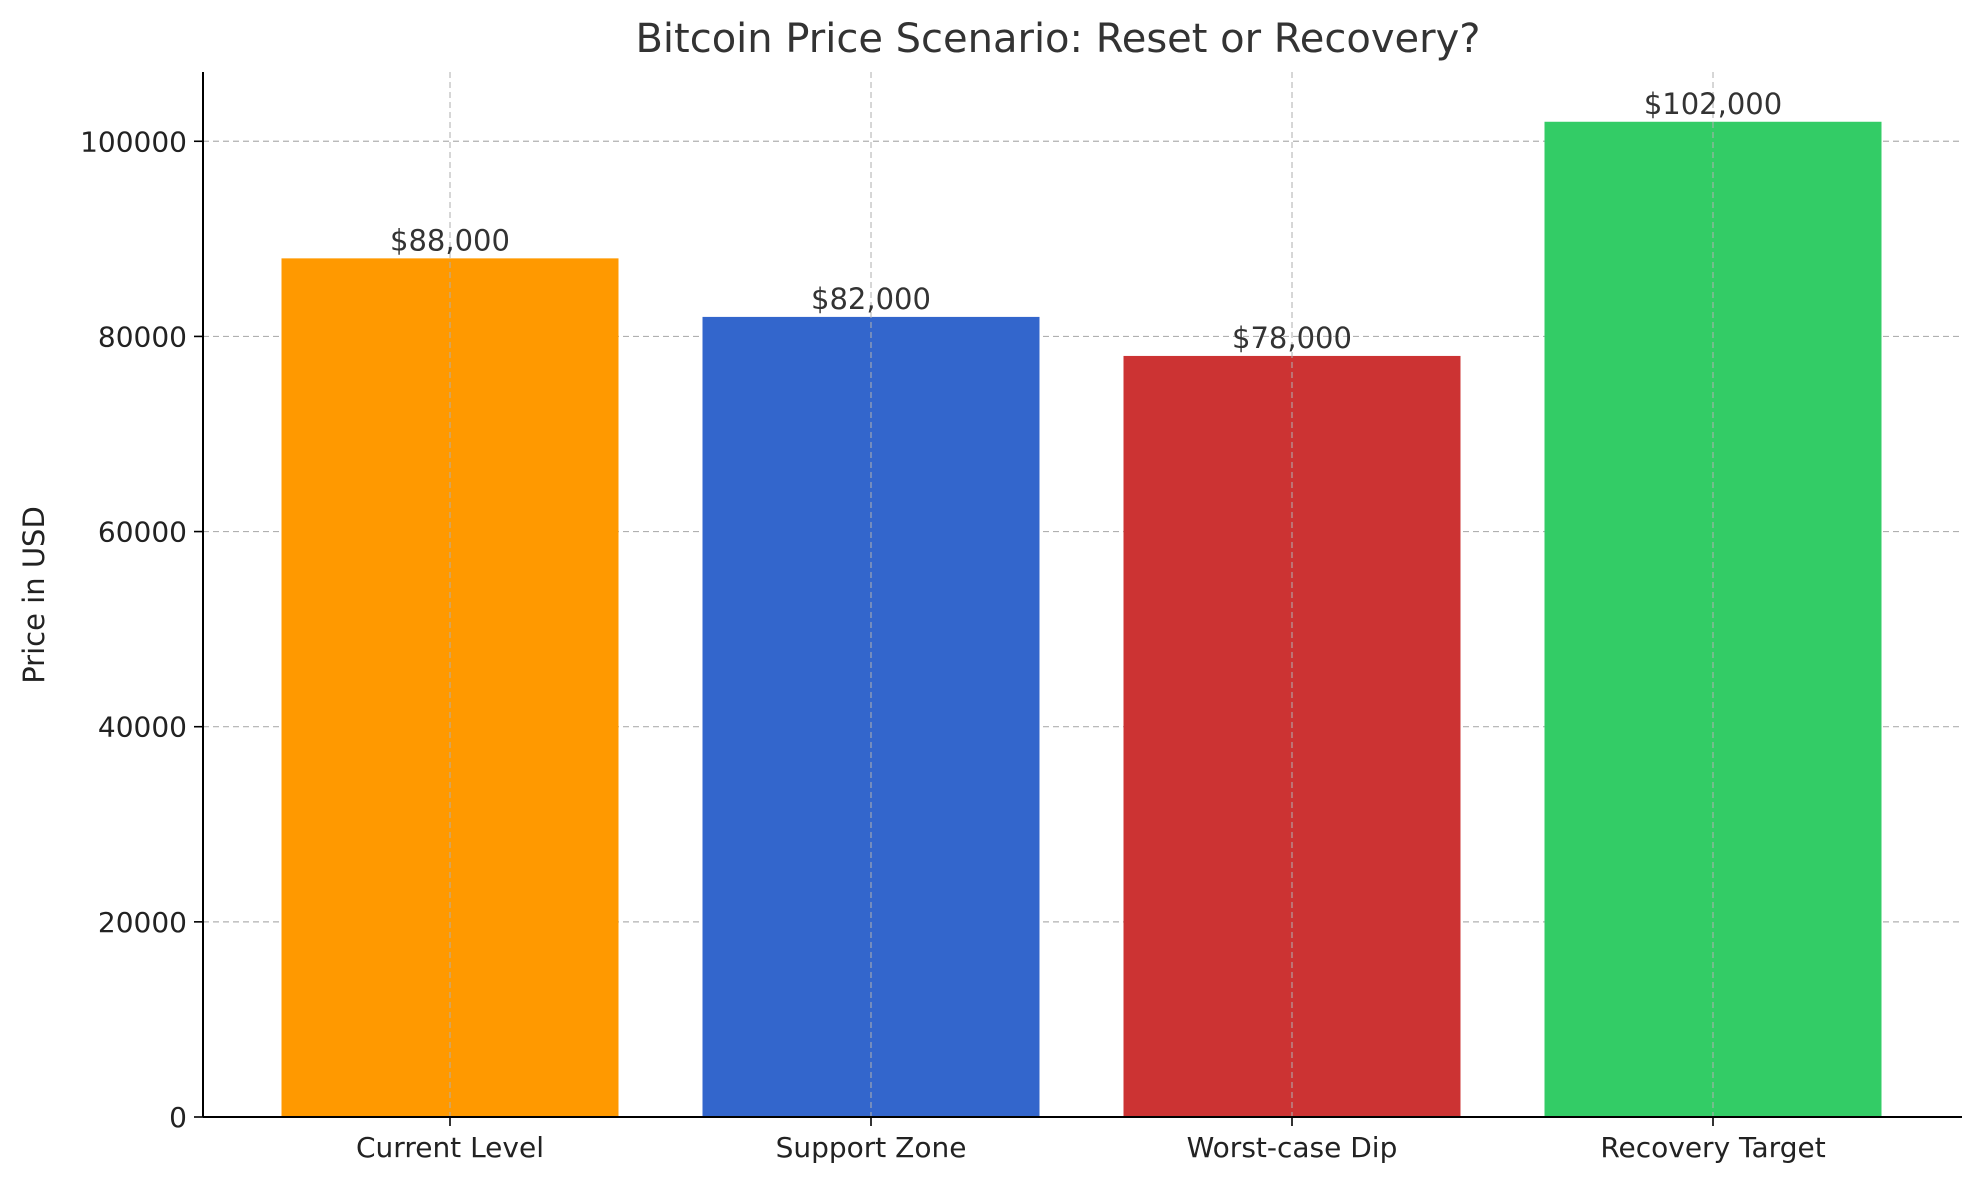 This screenshot has height=1184, width=1979. Describe the element at coordinates (142, 727) in the screenshot. I see `y-tick-label: 40000` at that location.